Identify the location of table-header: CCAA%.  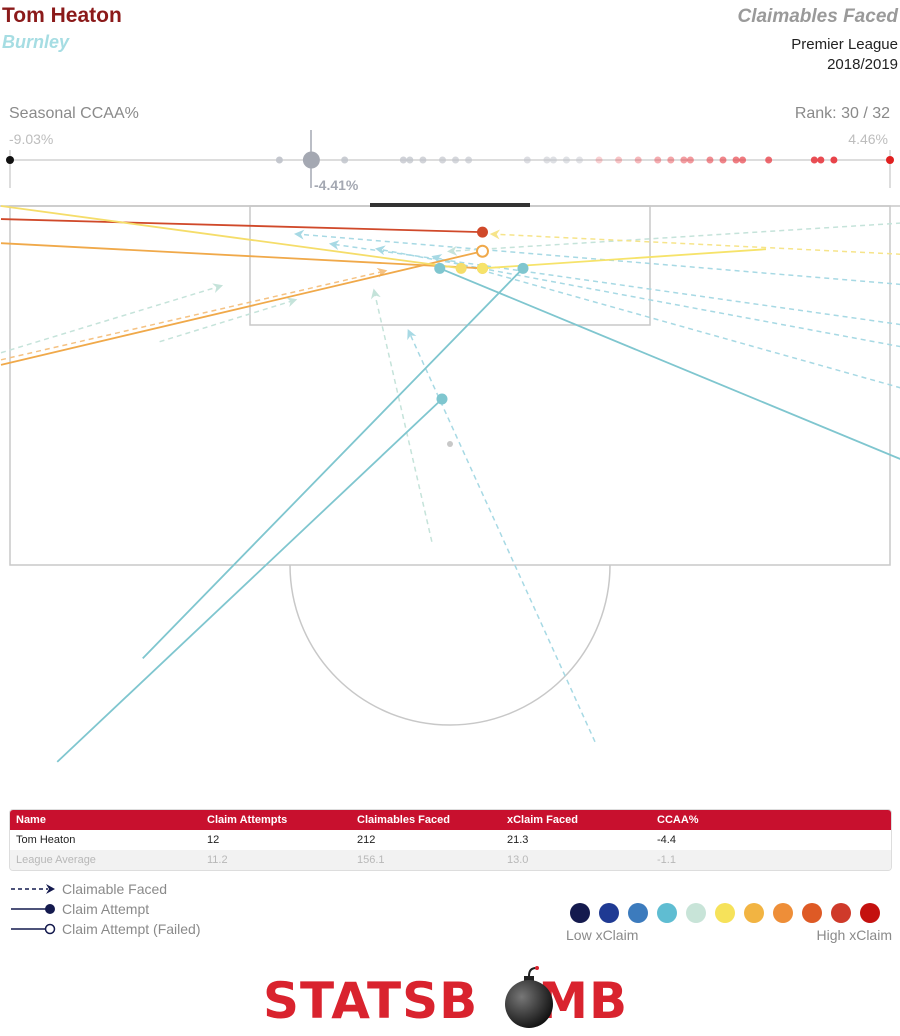
(678, 820).